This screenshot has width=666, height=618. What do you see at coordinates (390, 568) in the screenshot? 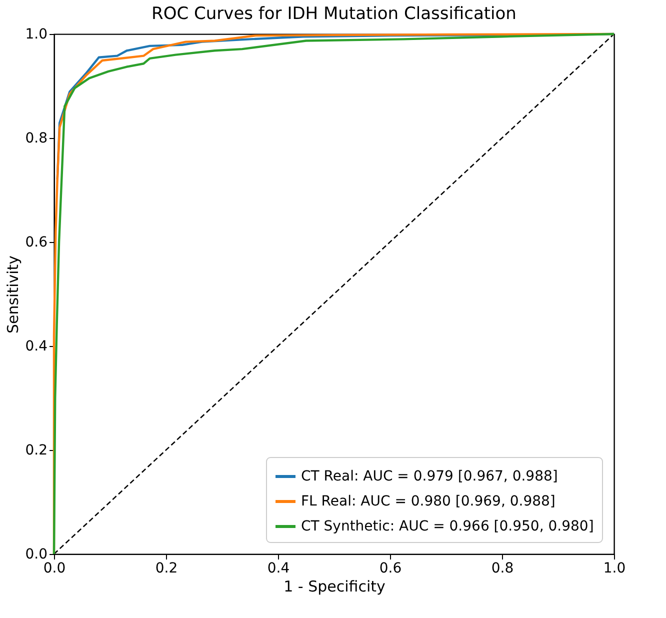
I see `x-tick-label: 0.6` at bounding box center [390, 568].